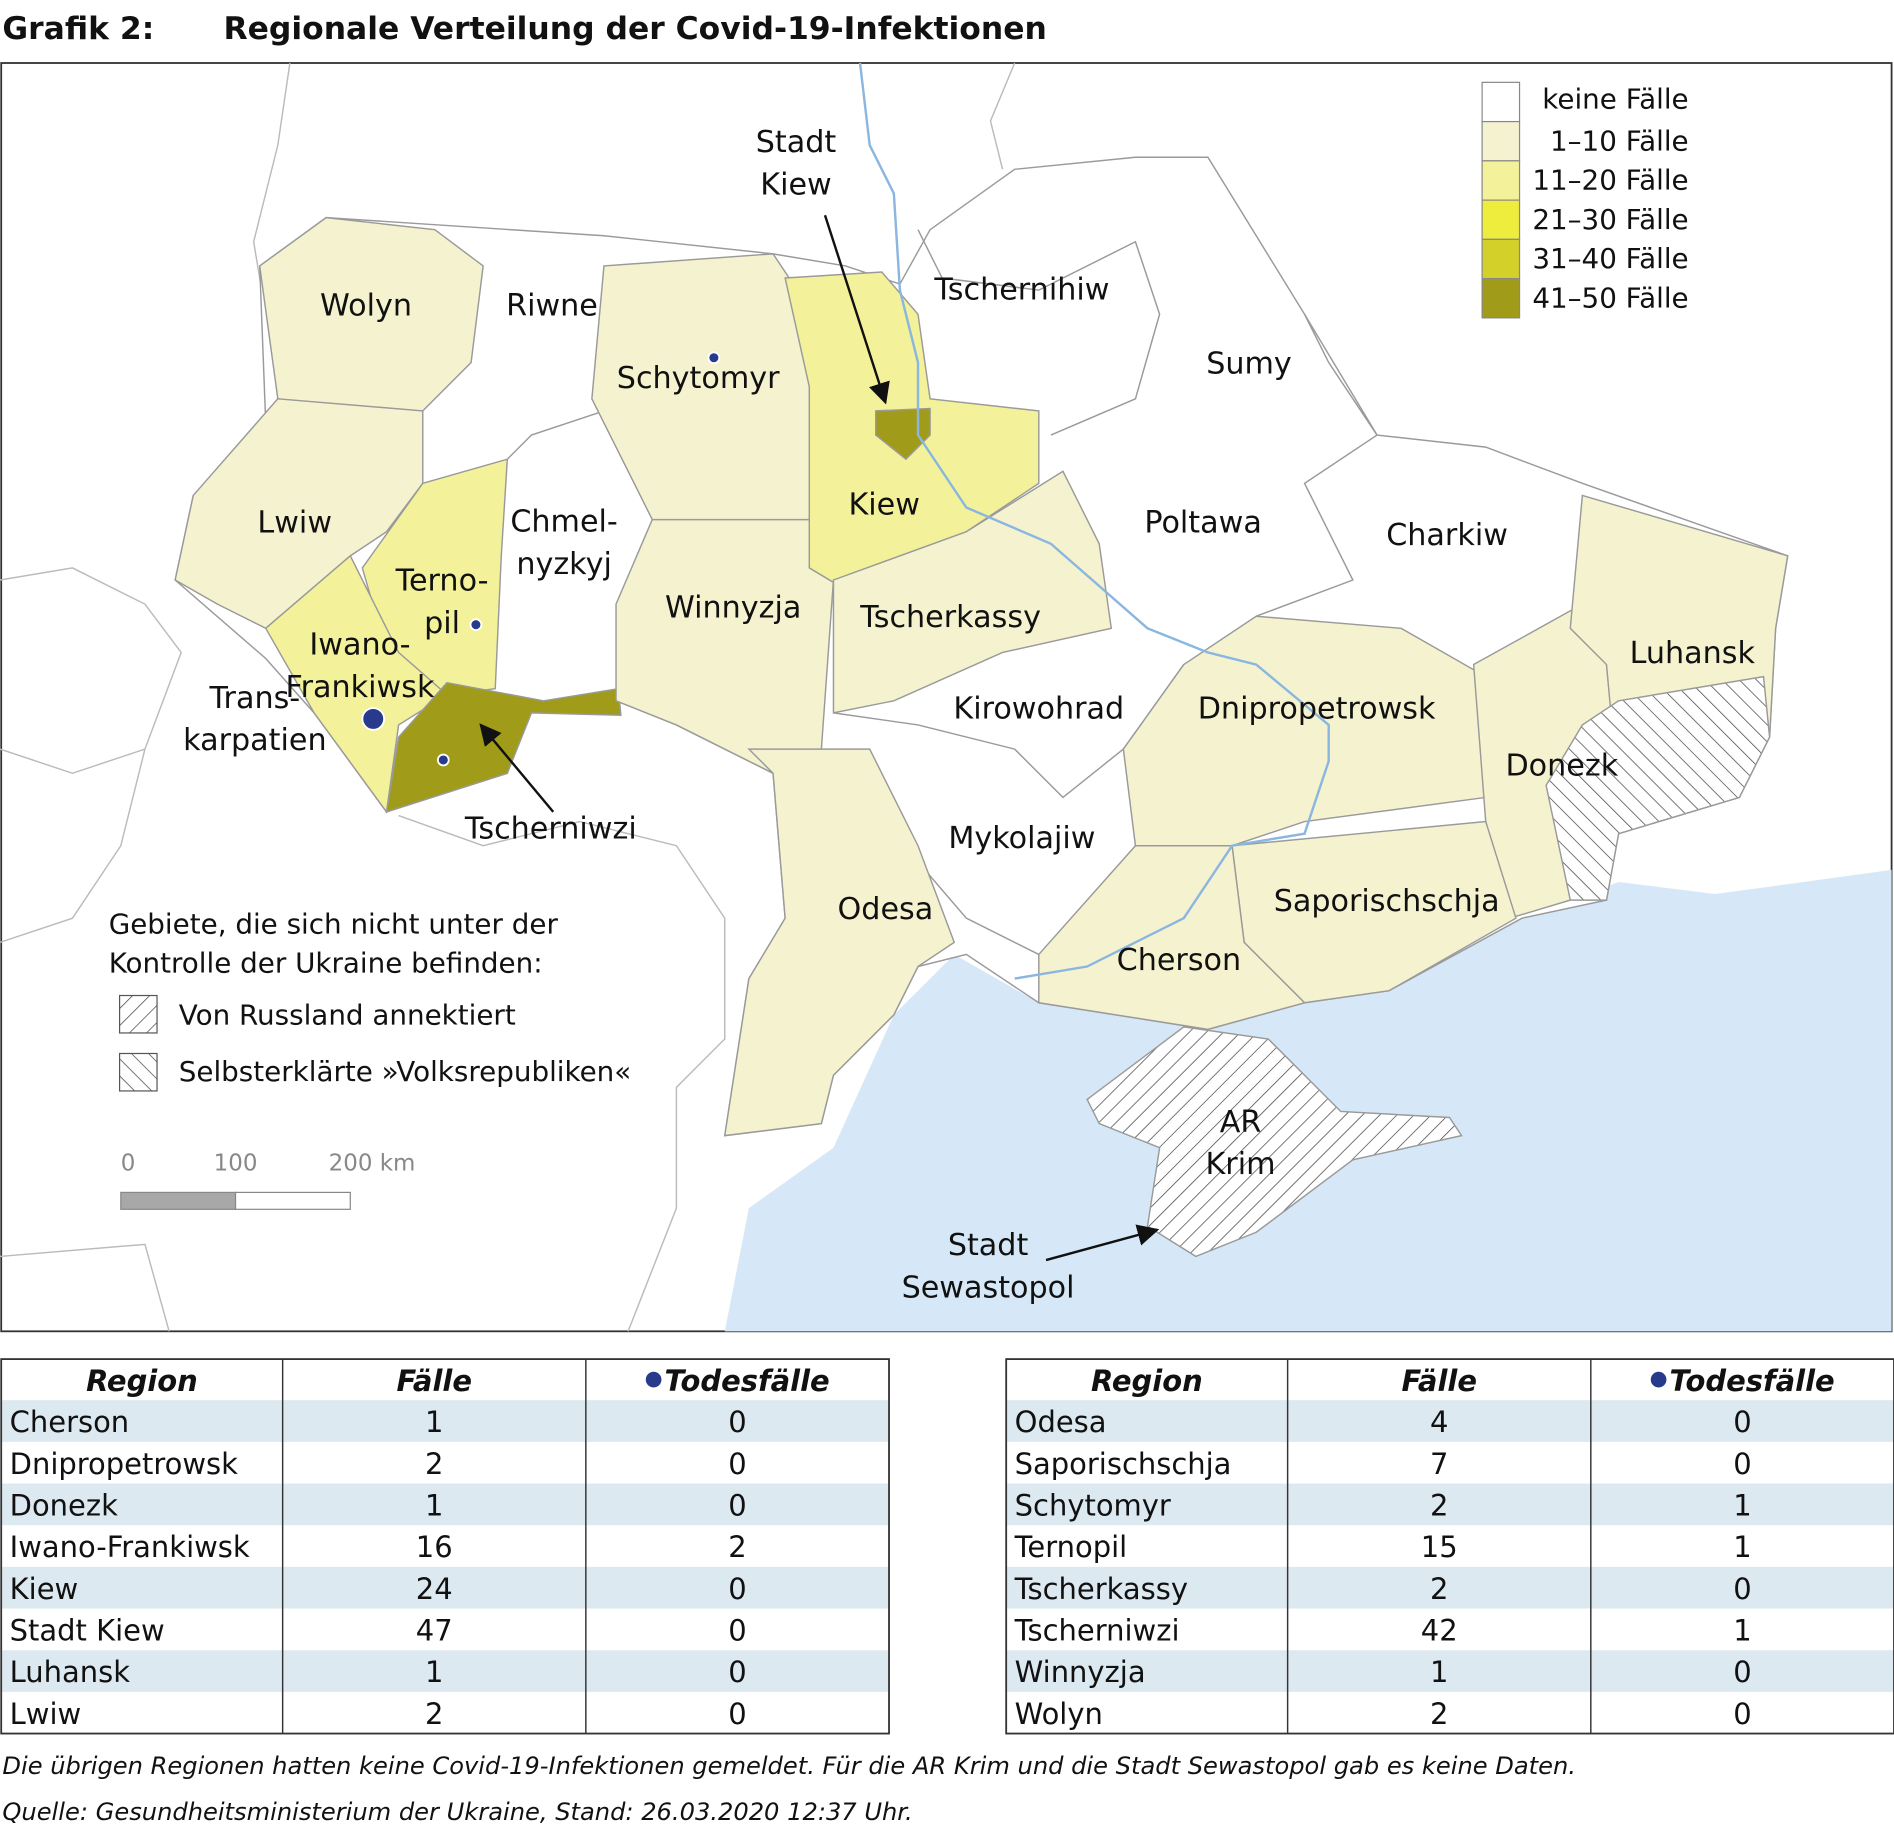 The width and height of the screenshot is (1894, 1834). What do you see at coordinates (1059, 1714) in the screenshot?
I see `table-cell: Wolyn` at bounding box center [1059, 1714].